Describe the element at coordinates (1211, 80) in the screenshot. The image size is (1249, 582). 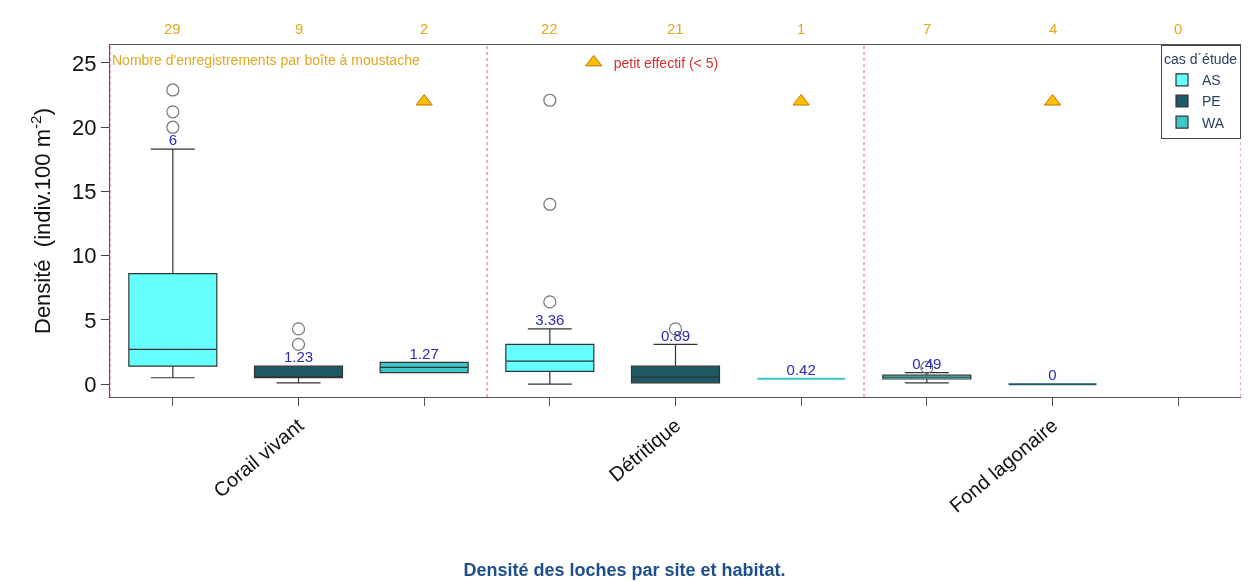
I see `legend-label: AS` at that location.